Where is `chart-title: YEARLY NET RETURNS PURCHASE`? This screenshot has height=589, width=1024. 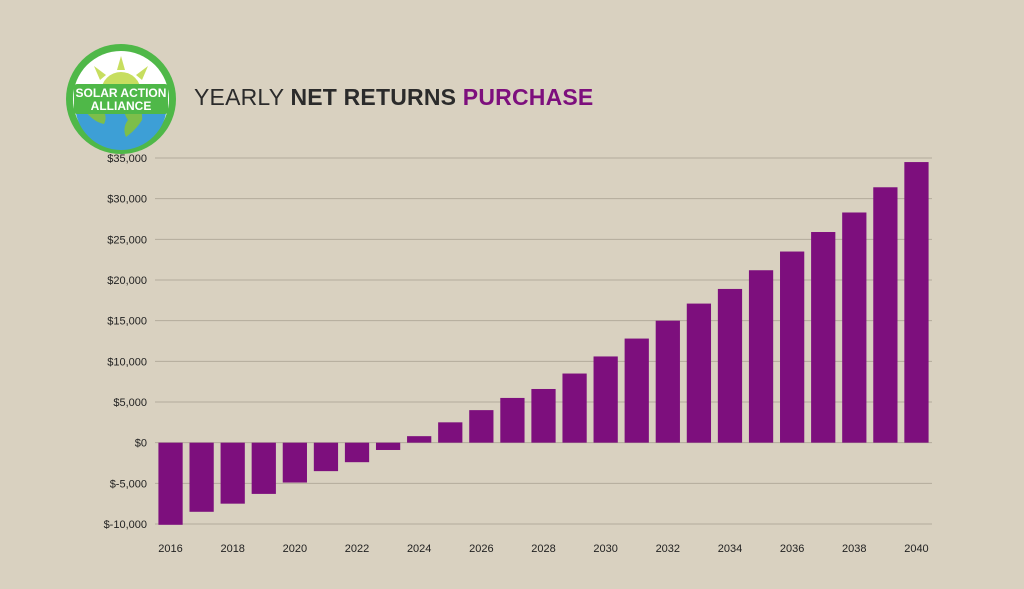 chart-title: YEARLY NET RETURNS PURCHASE is located at coordinates (393, 97).